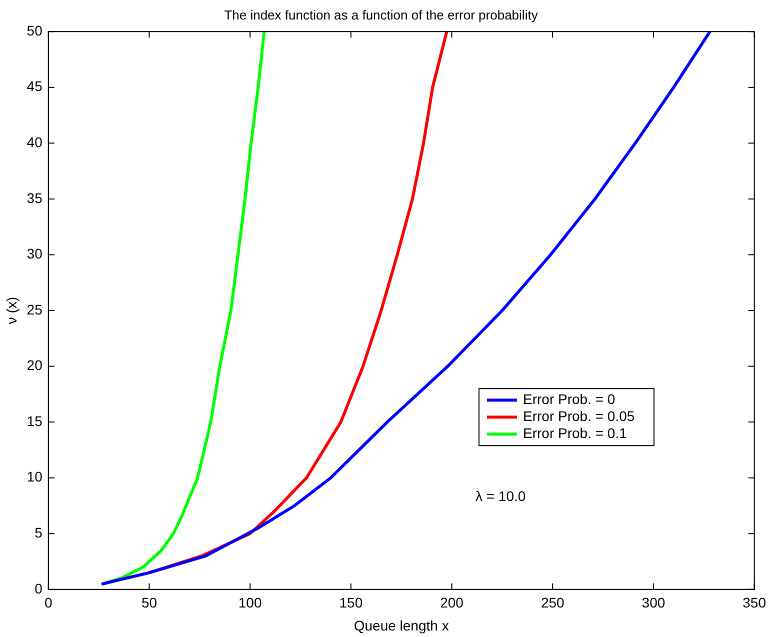  I want to click on y-tick-label: 30, so click(34, 254).